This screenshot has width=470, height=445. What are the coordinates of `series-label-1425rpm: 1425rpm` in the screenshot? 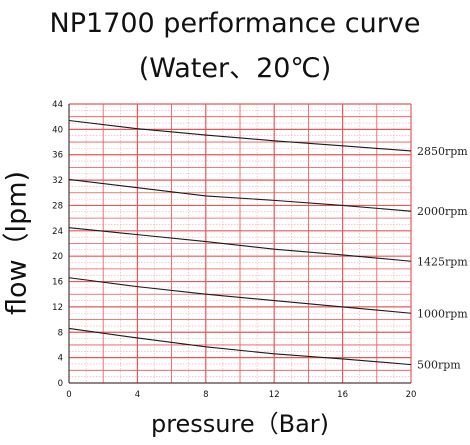 It's located at (442, 261).